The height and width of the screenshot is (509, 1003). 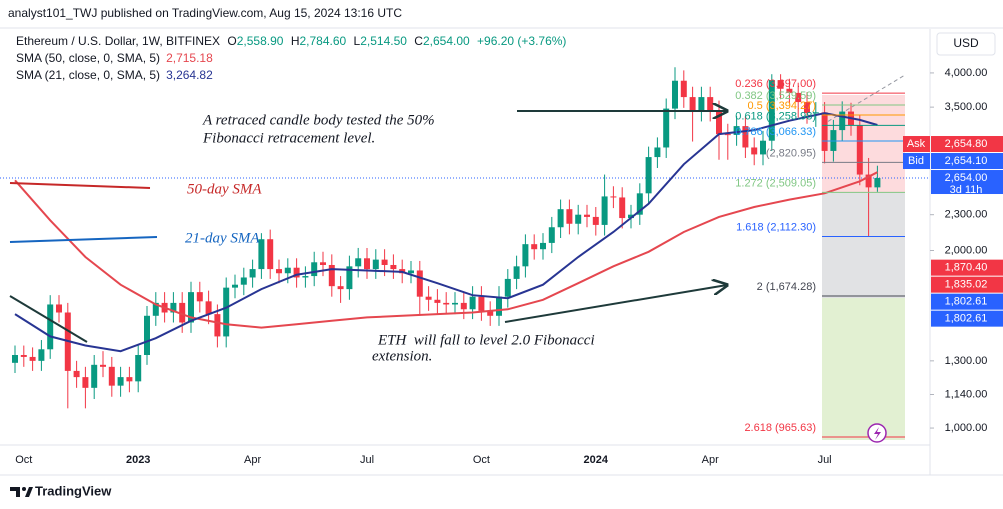 I want to click on fib-label: 0.618 (3,258.98), so click(x=775, y=116).